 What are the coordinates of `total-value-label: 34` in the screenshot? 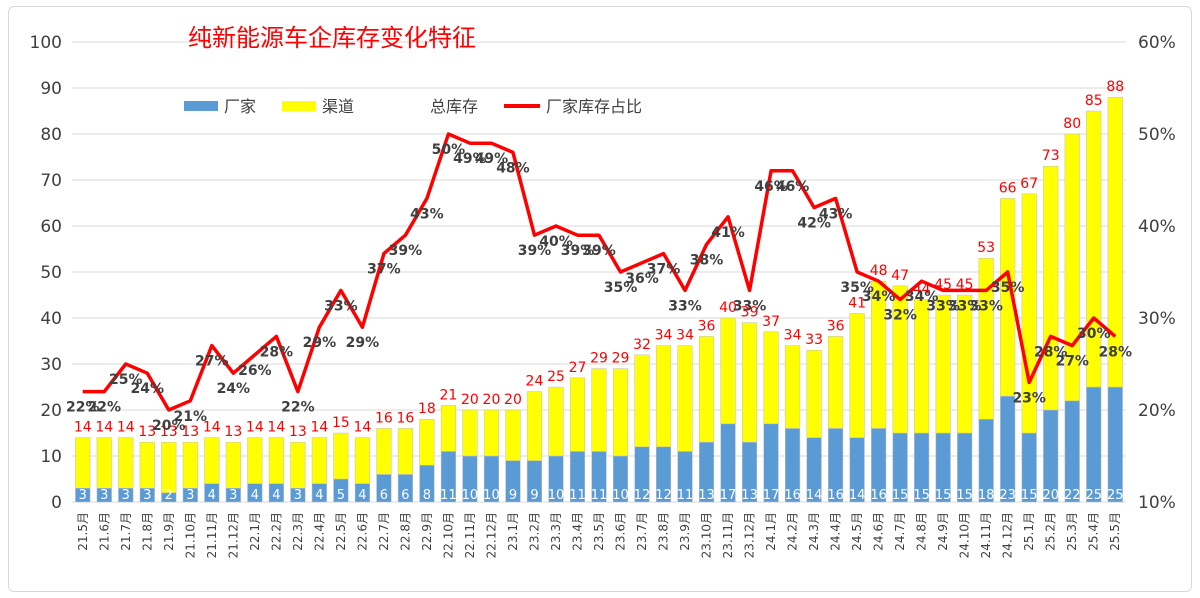 It's located at (685, 336).